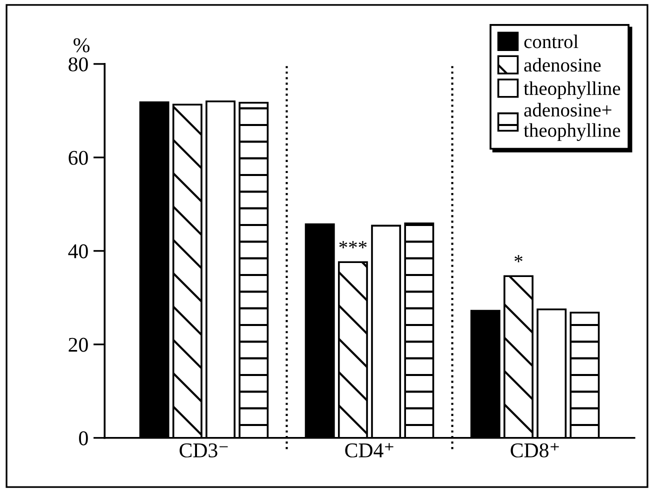 The image size is (654, 492). What do you see at coordinates (572, 132) in the screenshot?
I see `legend-label: theophylline` at bounding box center [572, 132].